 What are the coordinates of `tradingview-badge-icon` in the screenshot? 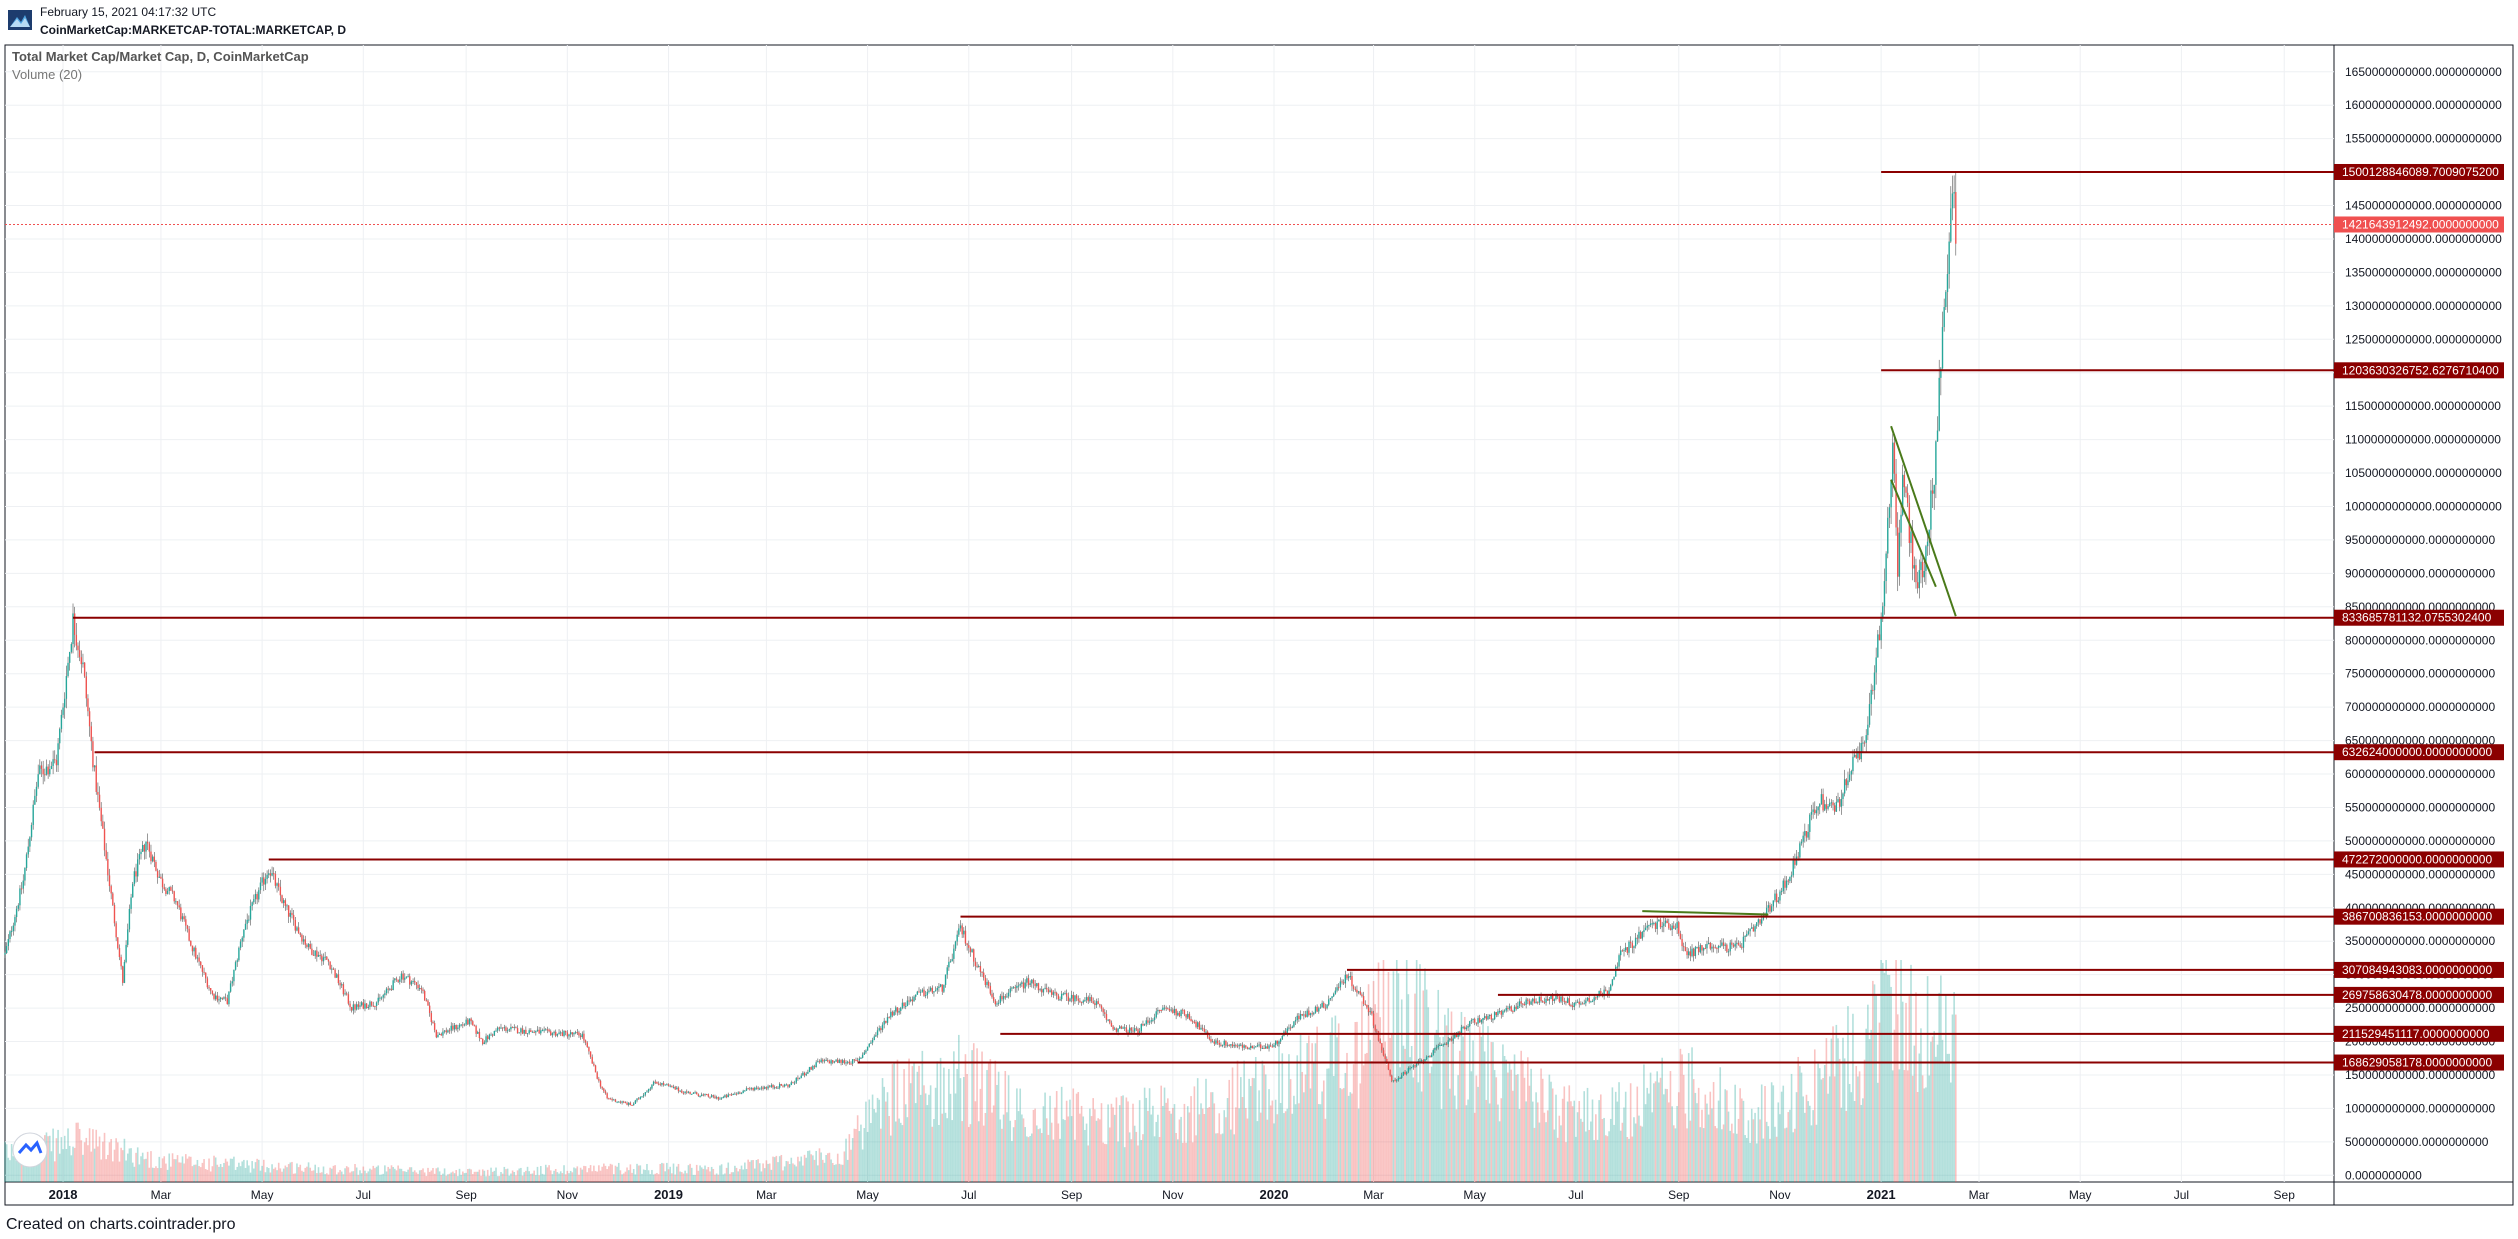 It's located at (30, 1150).